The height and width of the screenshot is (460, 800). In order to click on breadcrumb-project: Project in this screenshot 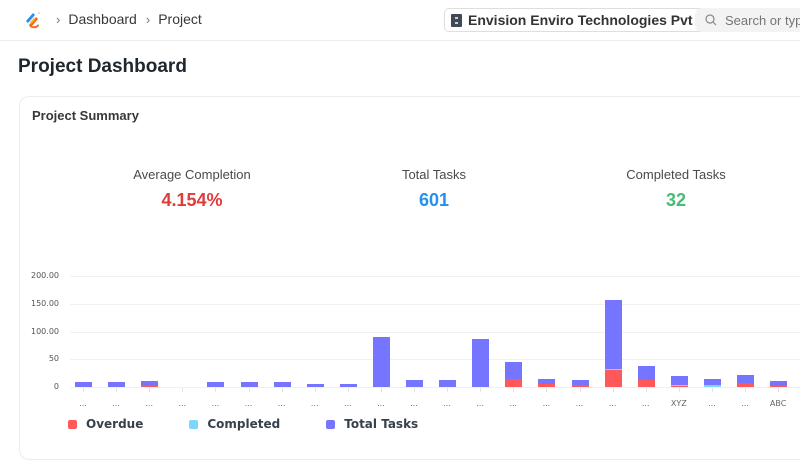, I will do `click(180, 19)`.